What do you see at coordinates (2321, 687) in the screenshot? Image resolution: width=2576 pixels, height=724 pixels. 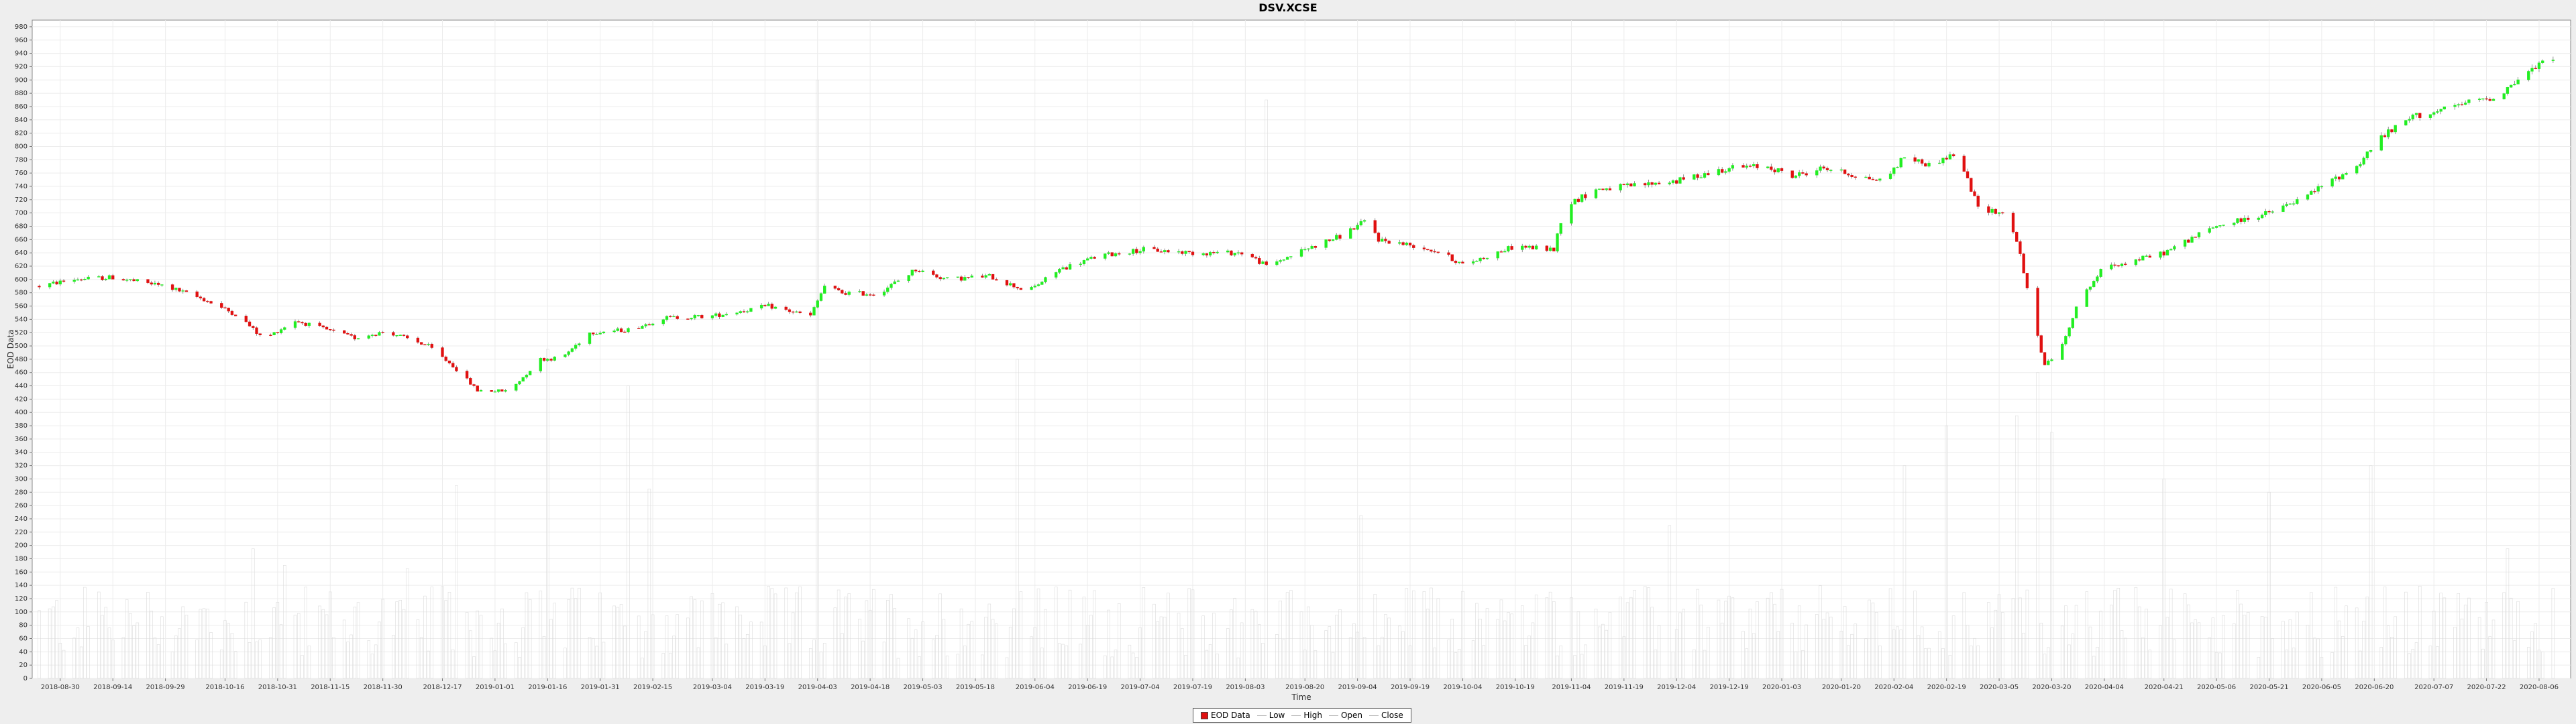 I see `x-tick-label: 2020-06-05` at bounding box center [2321, 687].